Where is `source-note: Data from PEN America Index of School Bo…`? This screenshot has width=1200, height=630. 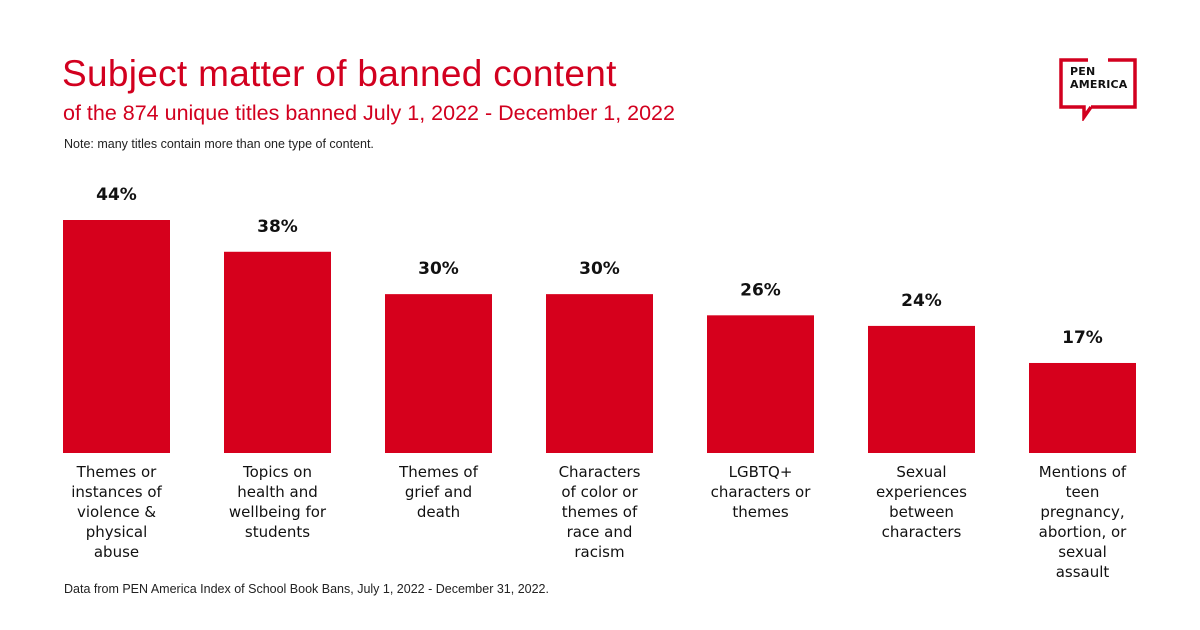
source-note: Data from PEN America Index of School Bo… is located at coordinates (306, 589).